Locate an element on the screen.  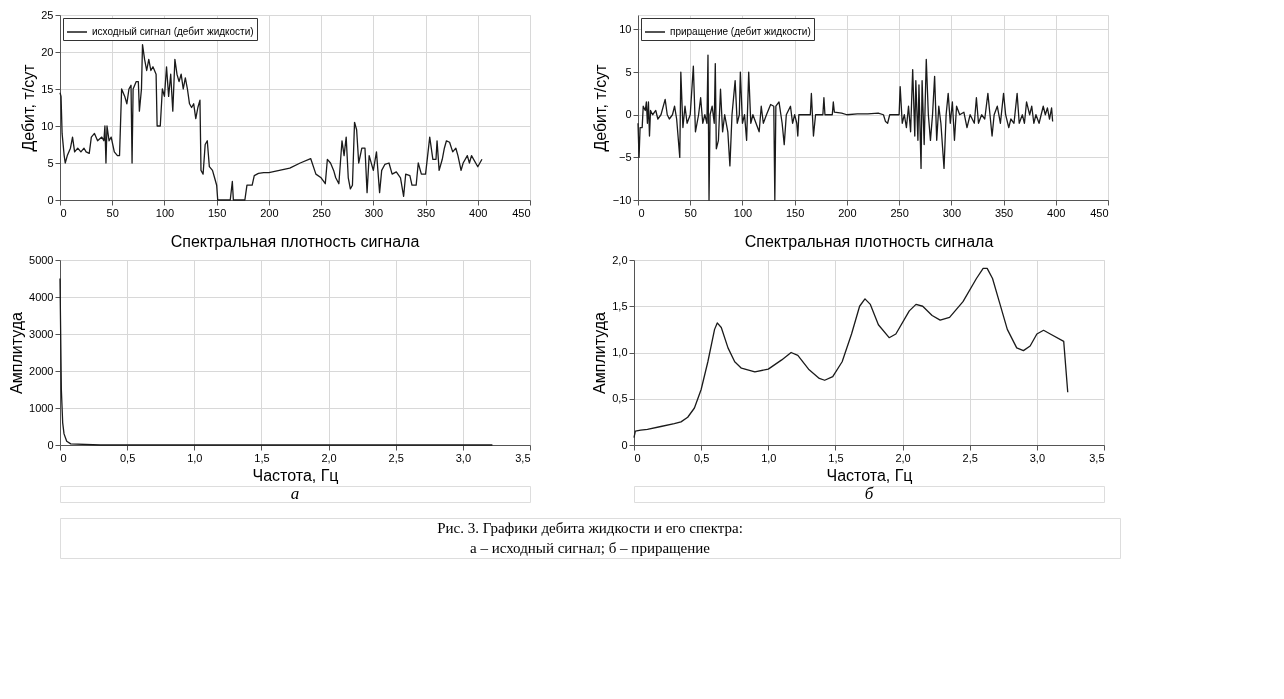
y-tick-label: −5 is located at coordinates (625, 156).